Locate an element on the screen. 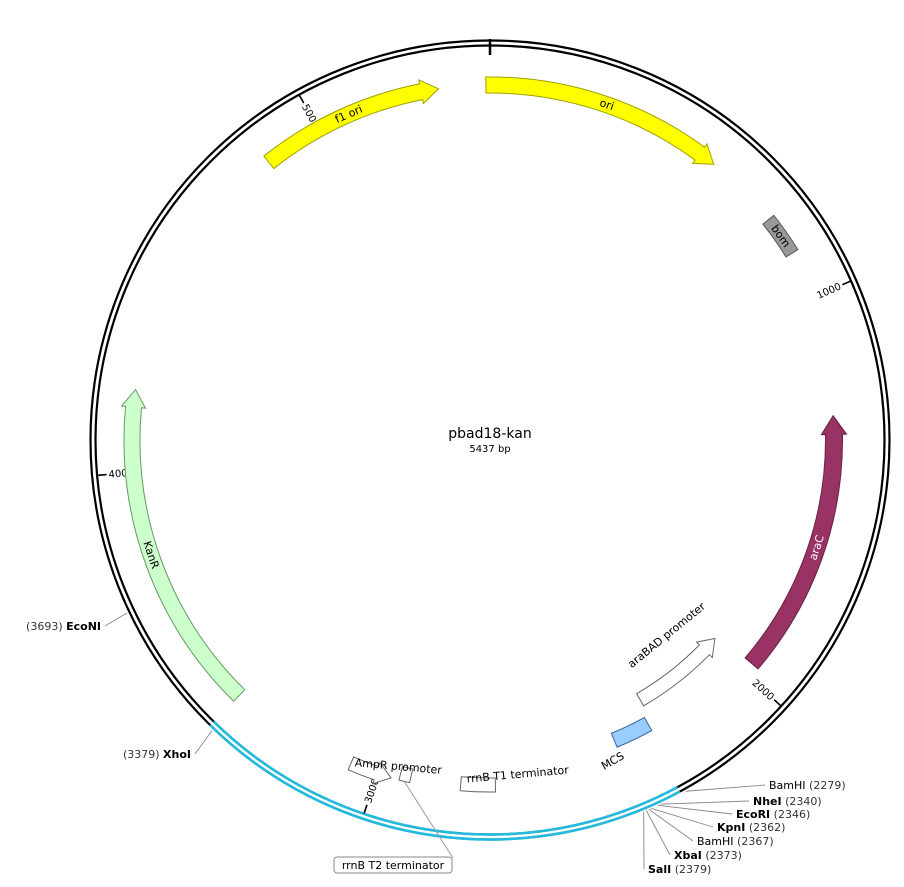 This screenshot has height=887, width=904. site-label: (3379) XhoI is located at coordinates (157, 754).